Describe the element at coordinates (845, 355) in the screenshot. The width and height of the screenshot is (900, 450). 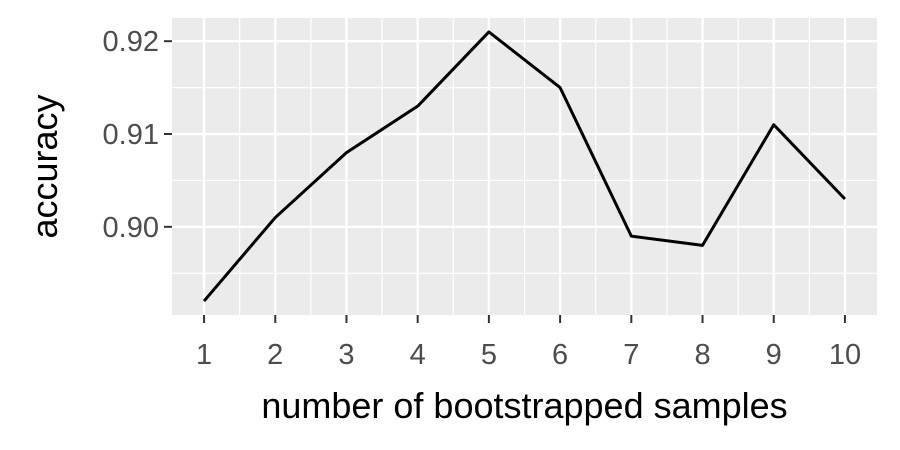
I see `x-tick-label: 10` at that location.